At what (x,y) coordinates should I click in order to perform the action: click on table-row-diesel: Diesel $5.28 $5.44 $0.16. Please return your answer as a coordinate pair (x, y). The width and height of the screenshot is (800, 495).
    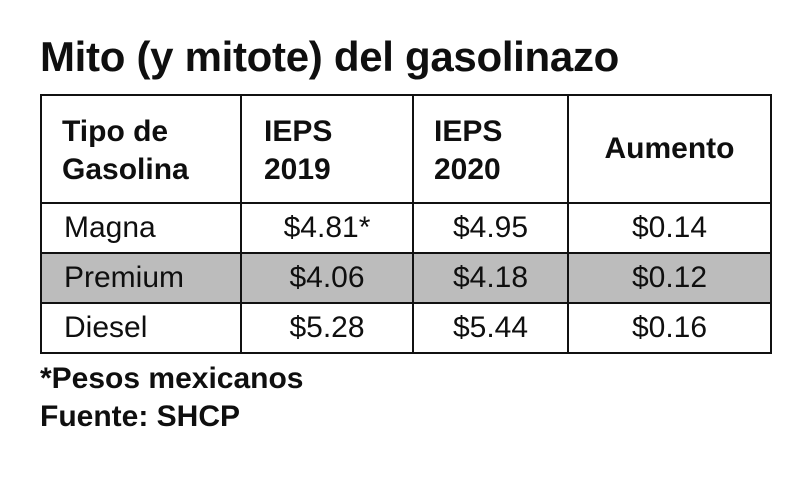
    Looking at the image, I should click on (406, 328).